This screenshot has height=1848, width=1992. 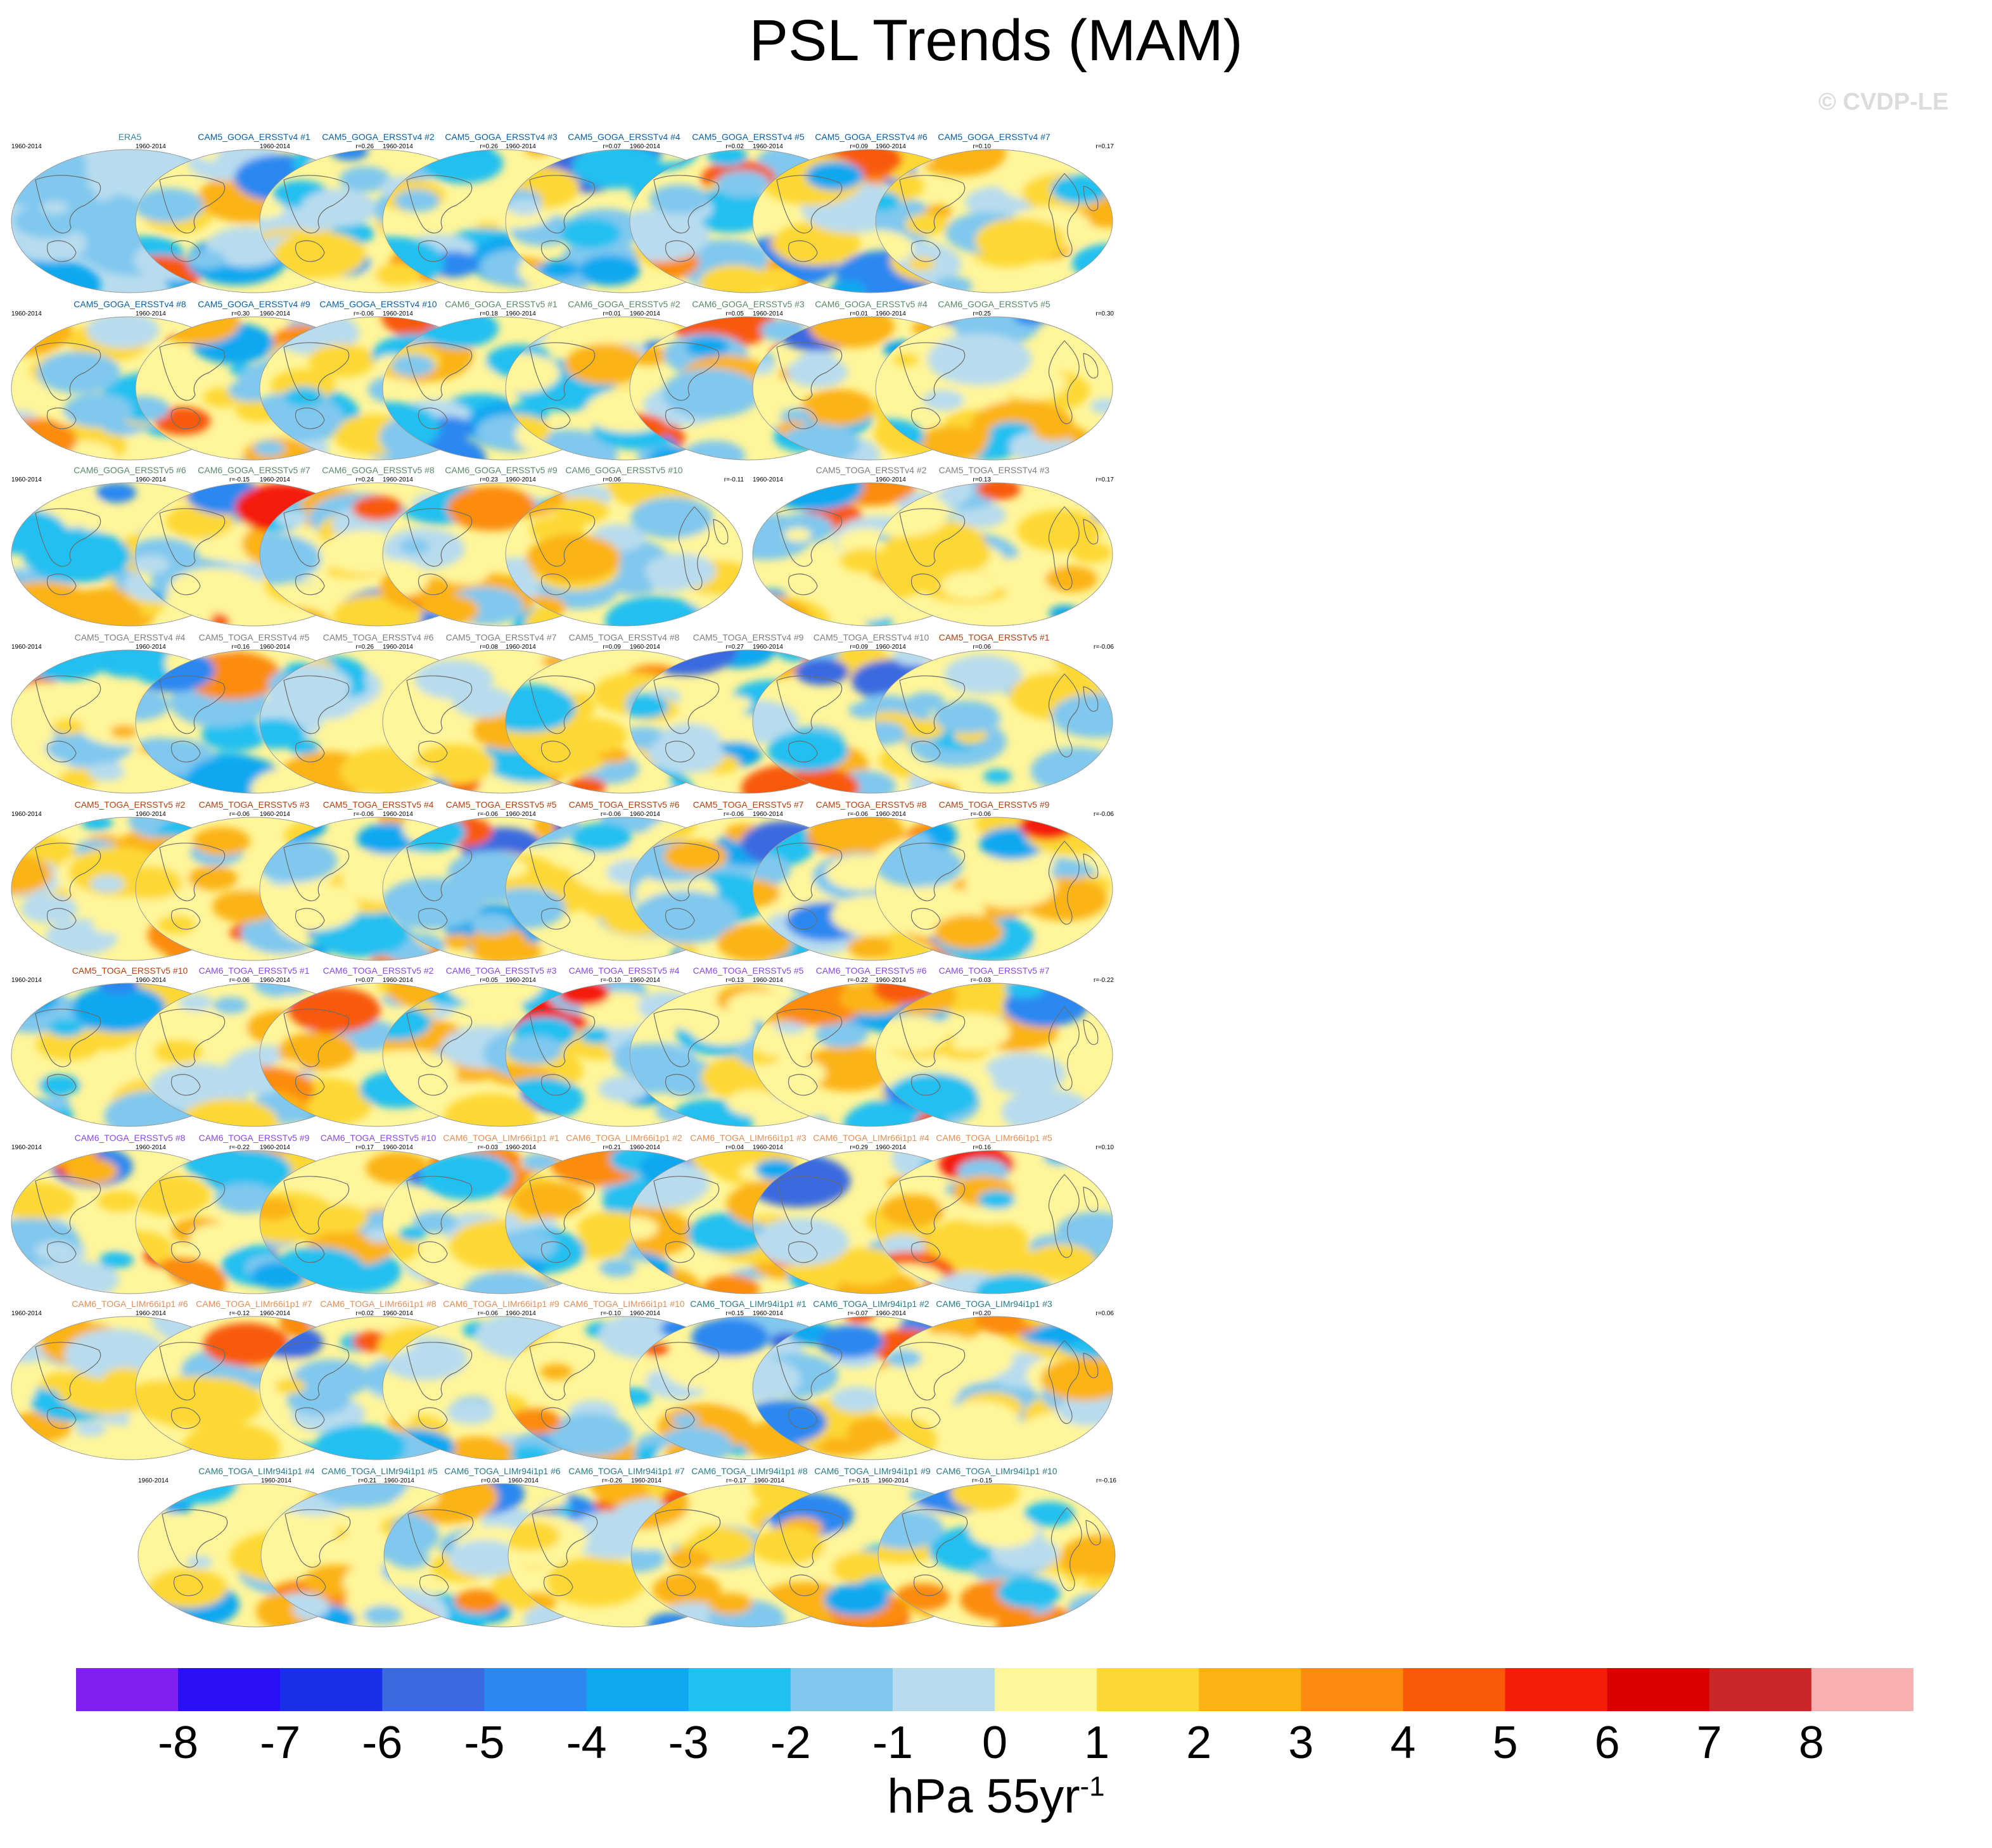 I want to click on map-panel: CAM6_GOGA_ERSSTv5 #5 1960-2014 r=0.30, so click(x=994, y=382).